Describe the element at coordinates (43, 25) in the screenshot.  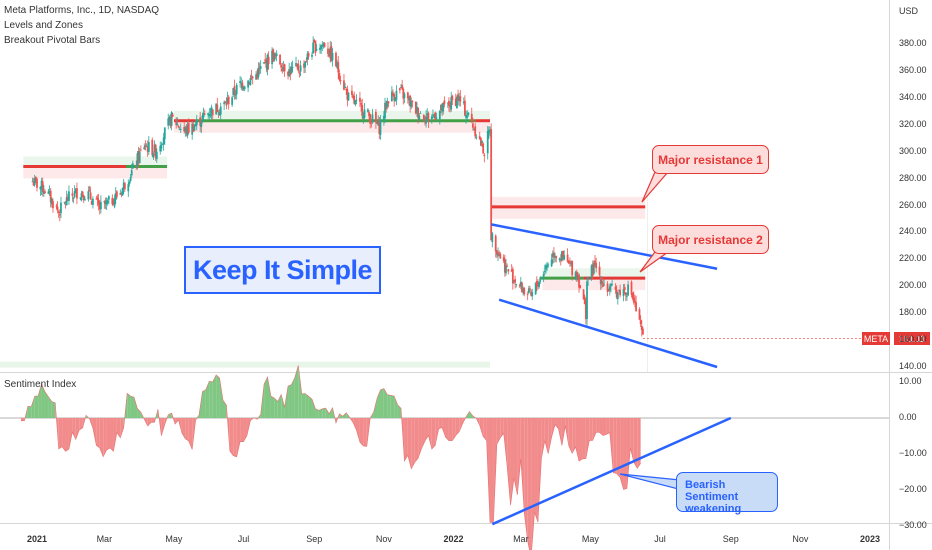
I see `indicator-levels-label: Levels and Zones` at that location.